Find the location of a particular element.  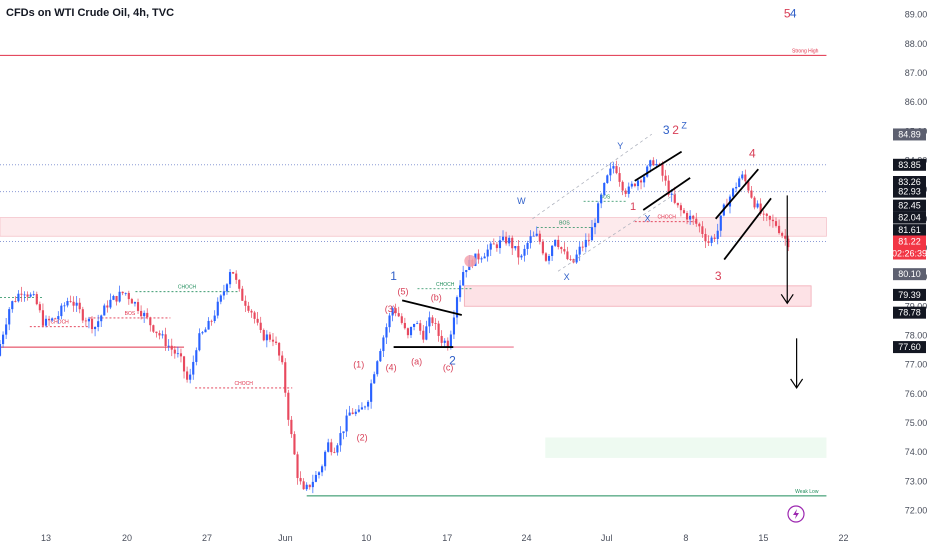

lightning-icon is located at coordinates (796, 514).